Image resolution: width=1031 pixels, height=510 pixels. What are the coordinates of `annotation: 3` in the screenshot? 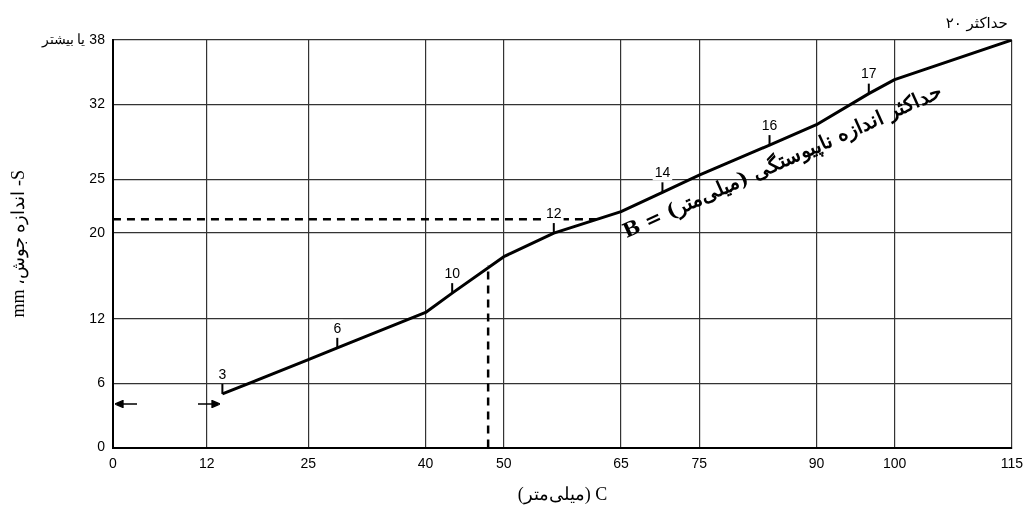 It's located at (222, 373).